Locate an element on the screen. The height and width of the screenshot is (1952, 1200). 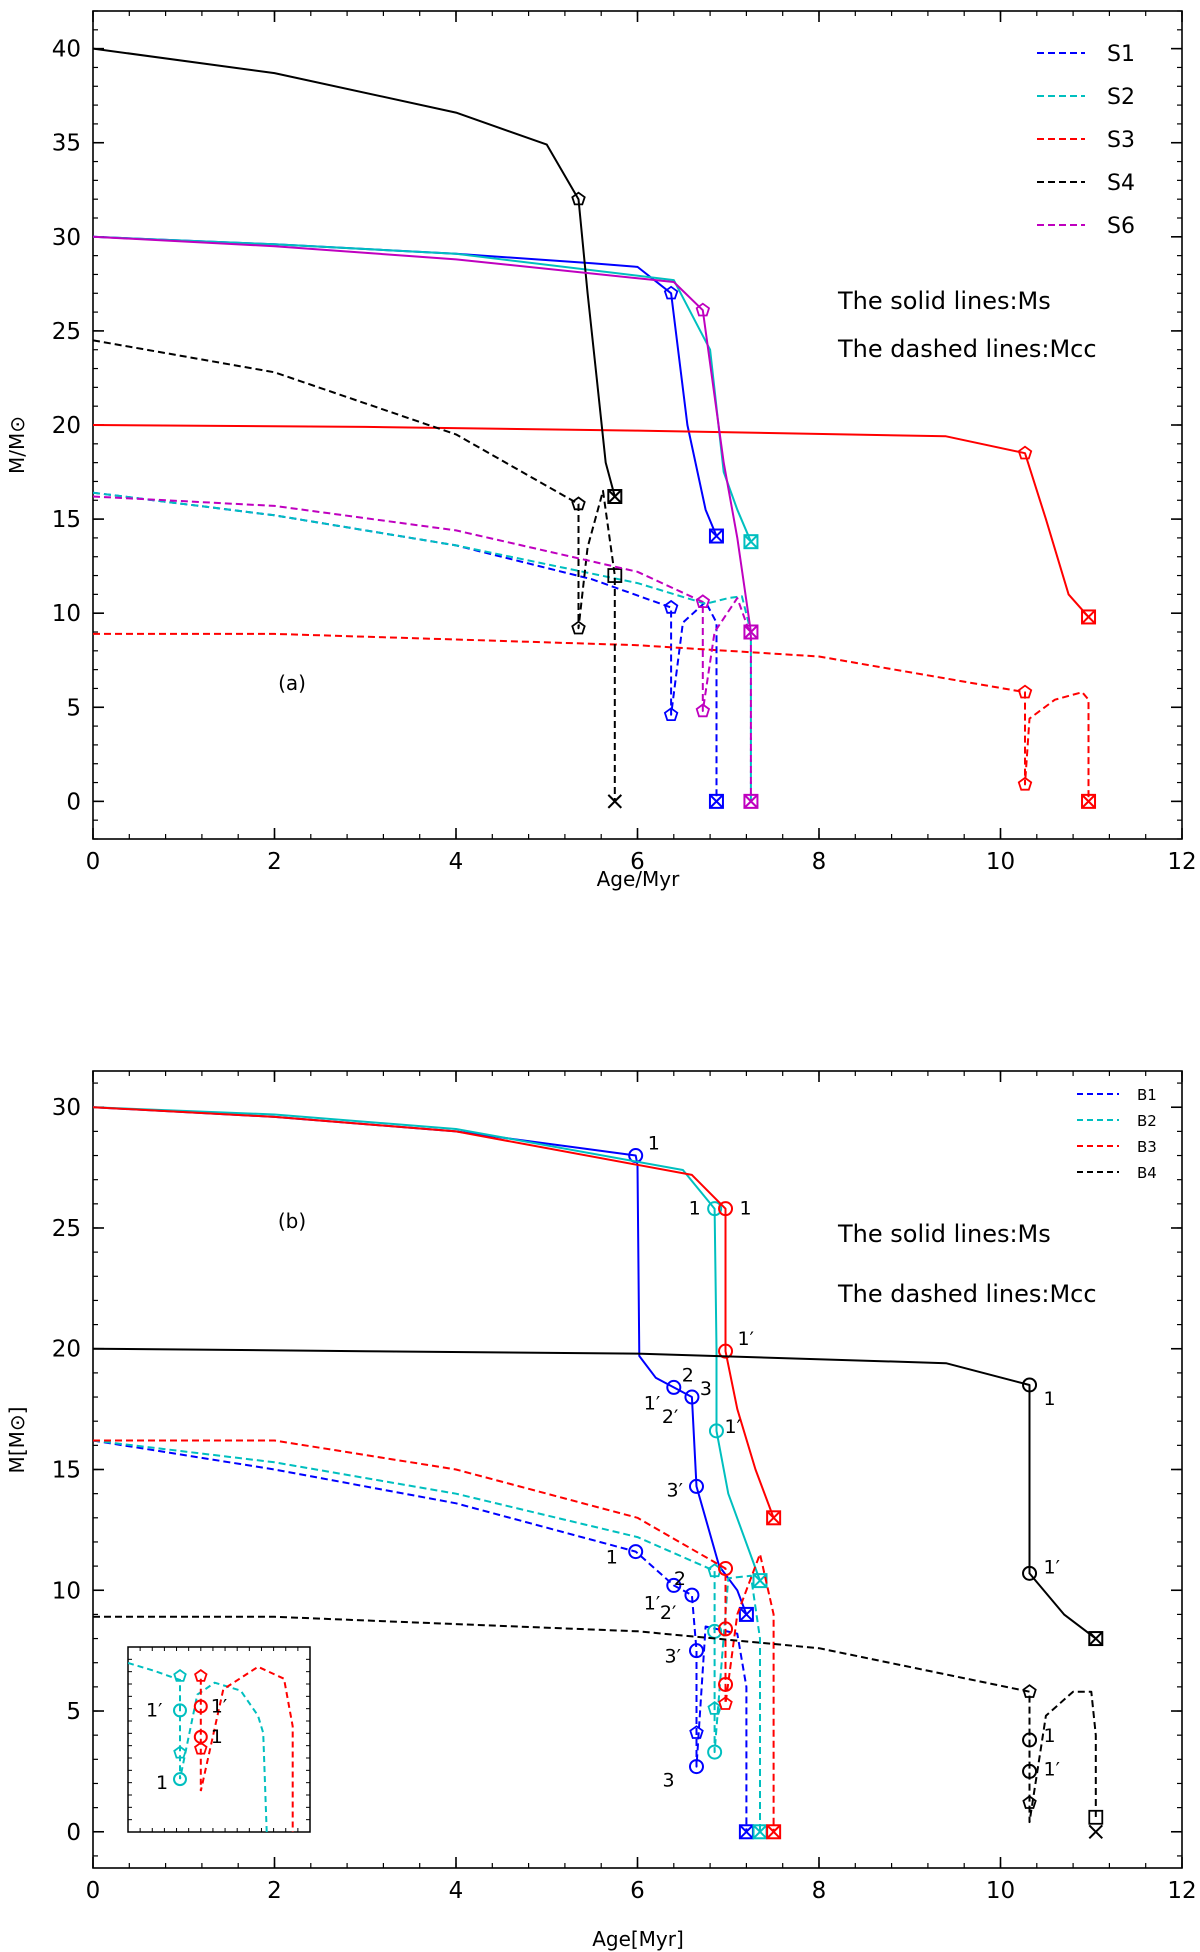
panel-a-series-s4-mcc-line is located at coordinates (354, 570).